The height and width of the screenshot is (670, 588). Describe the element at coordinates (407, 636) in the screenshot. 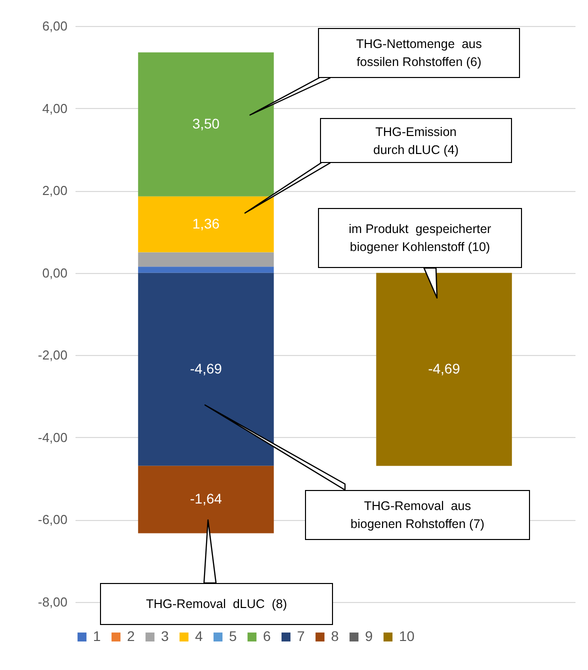

I see `legend-label: 10` at that location.